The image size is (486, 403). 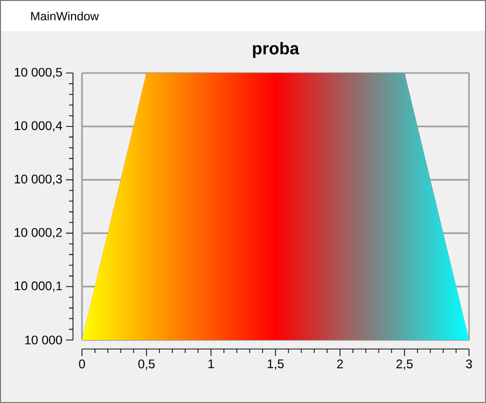 What do you see at coordinates (65, 16) in the screenshot?
I see `text: MainWindow` at bounding box center [65, 16].